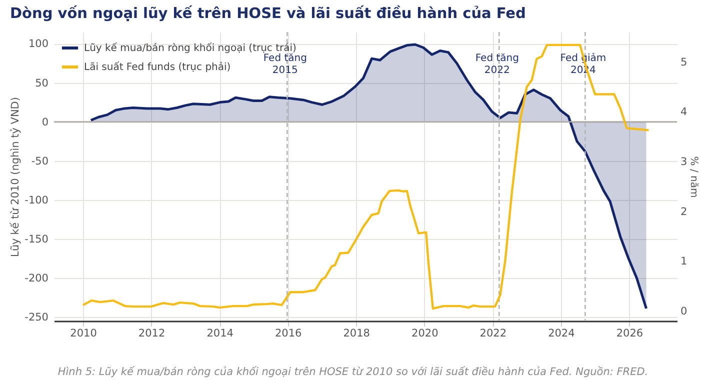 This screenshot has height=392, width=706. What do you see at coordinates (285, 64) in the screenshot?
I see `ref-line-label: Fed tăng 2015` at bounding box center [285, 64].